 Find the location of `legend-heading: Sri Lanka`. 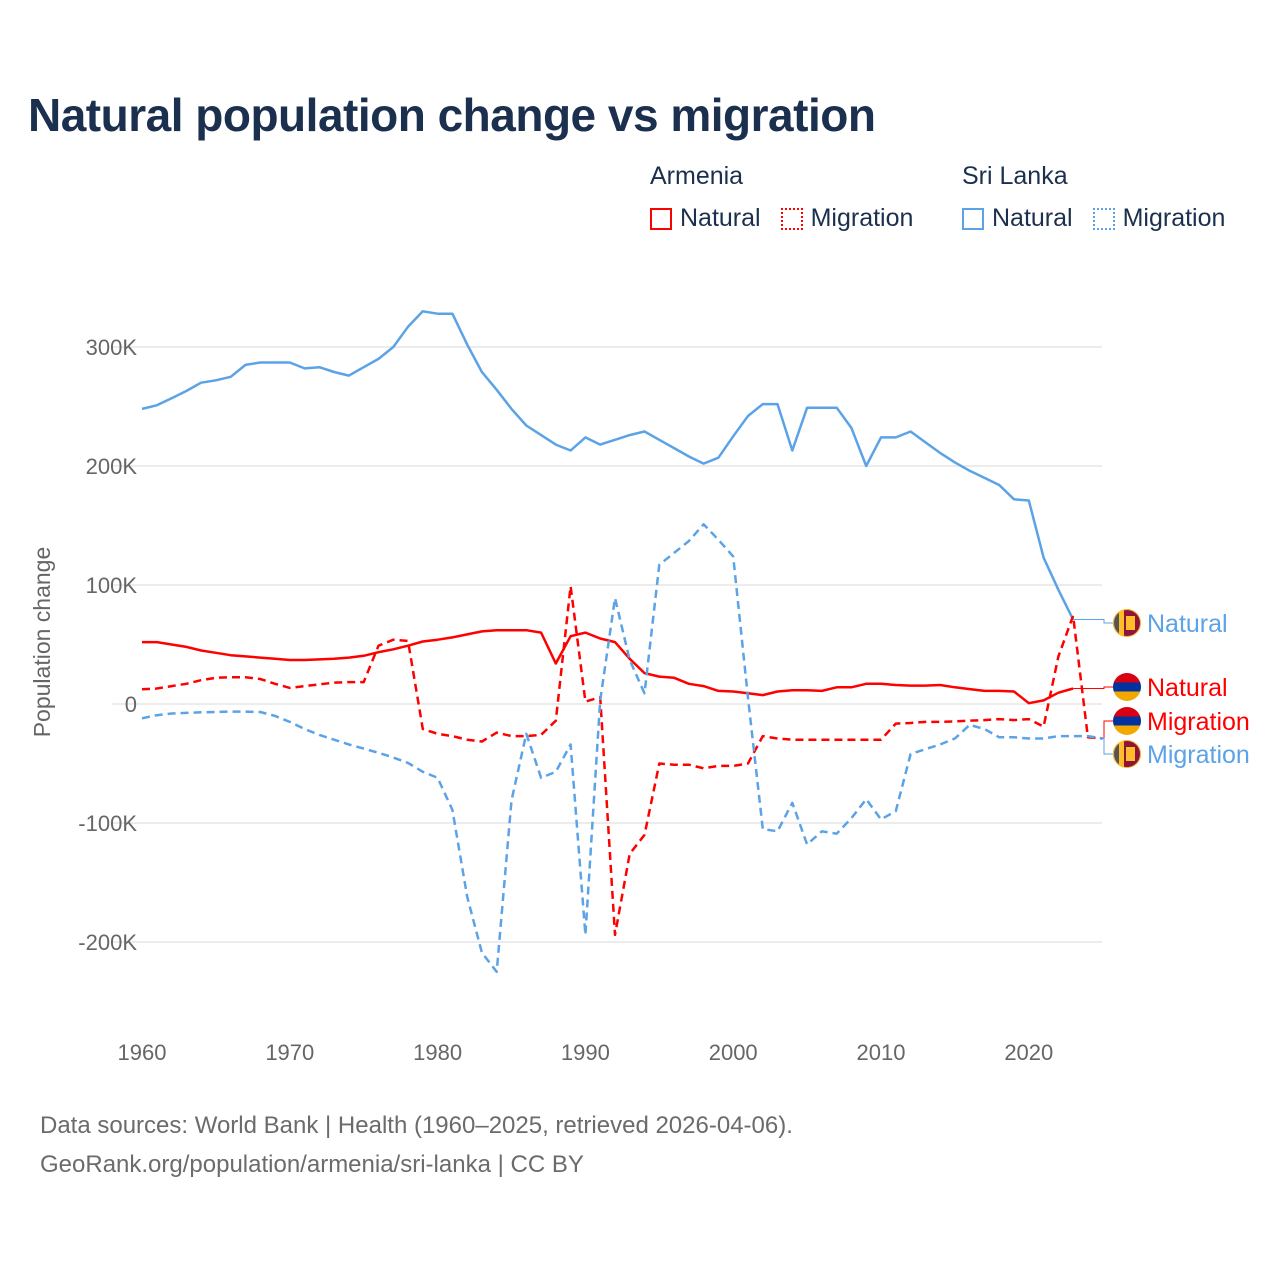

legend-heading: Sri Lanka is located at coordinates (1015, 176).